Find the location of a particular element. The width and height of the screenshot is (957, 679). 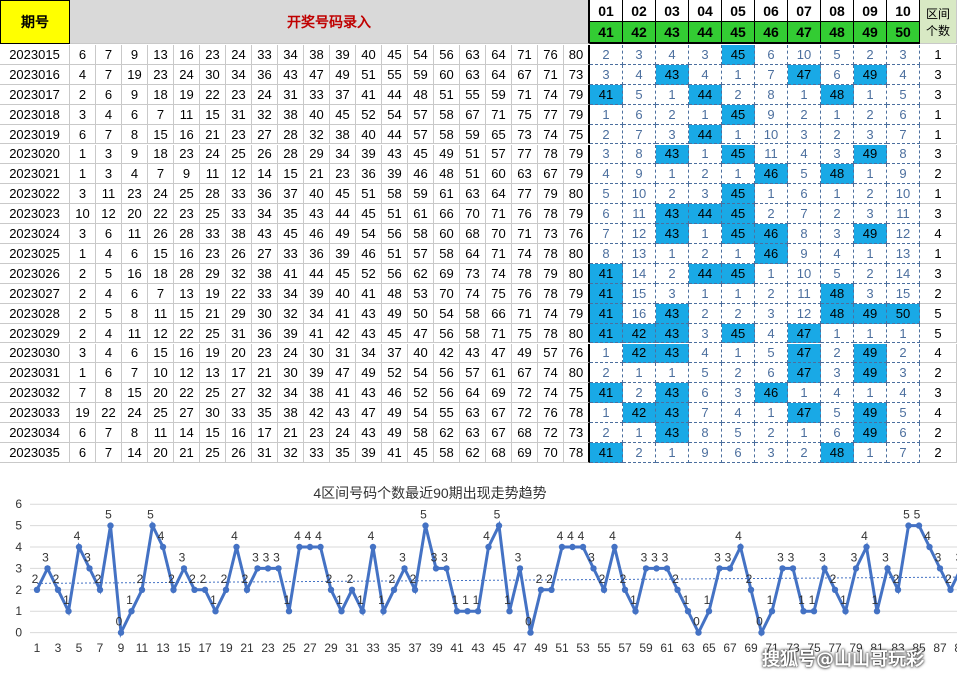

number-cell: 14 is located at coordinates (187, 433).